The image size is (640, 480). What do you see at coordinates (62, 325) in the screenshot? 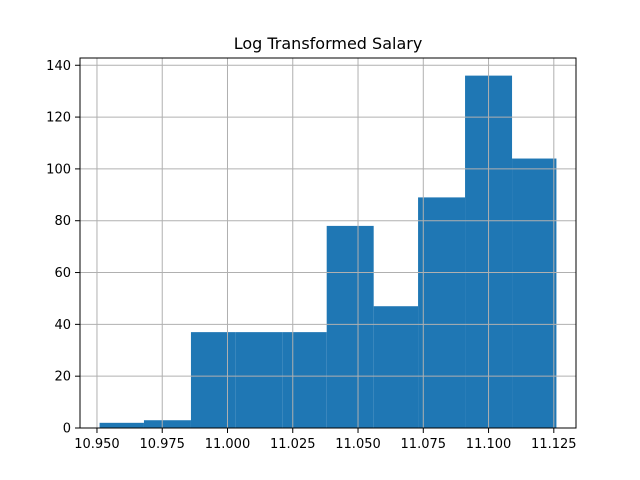
I see `y-tick-label-2: 40` at bounding box center [62, 325].